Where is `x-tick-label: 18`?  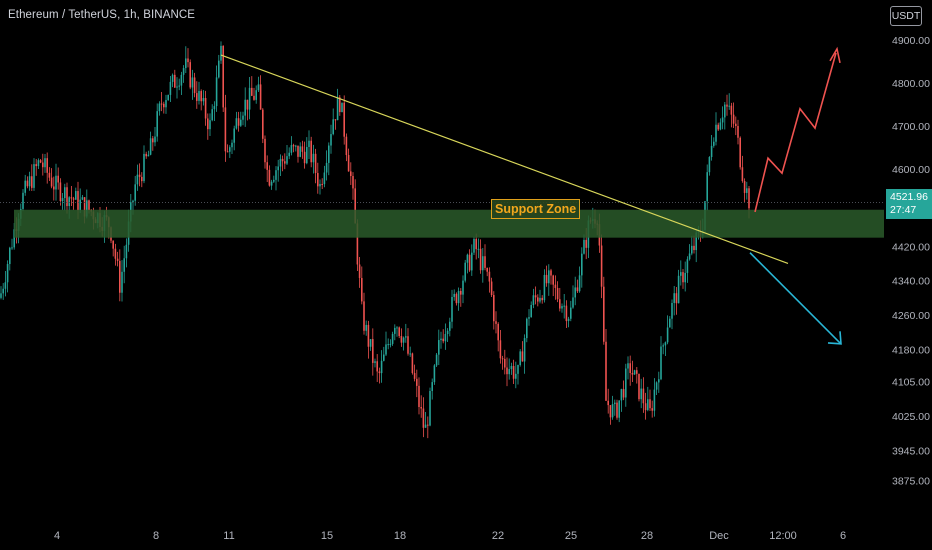
x-tick-label: 18 is located at coordinates (400, 536).